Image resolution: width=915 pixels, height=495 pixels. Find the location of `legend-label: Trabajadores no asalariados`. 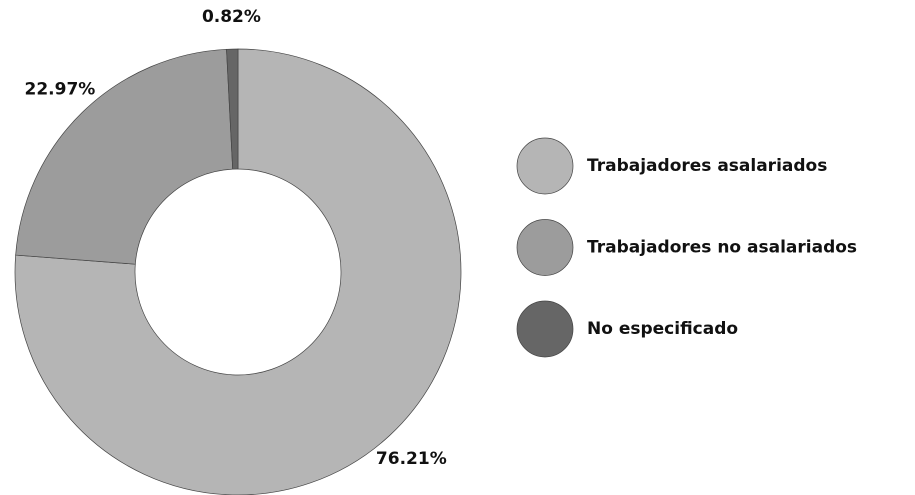

legend-label: Trabajadores no asalariados is located at coordinates (722, 248).